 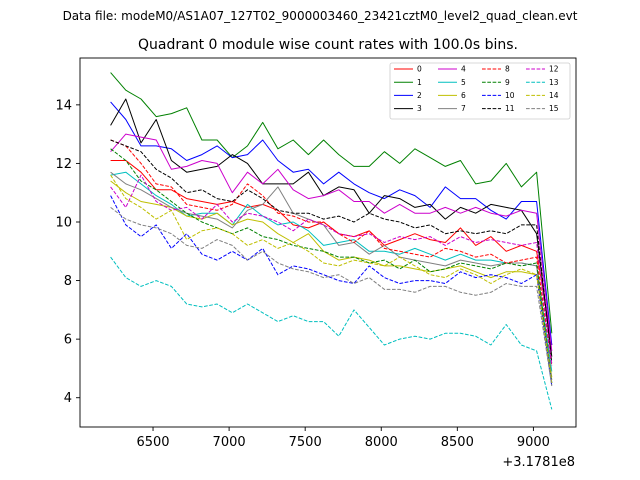 What do you see at coordinates (68, 398) in the screenshot?
I see `y-tick-label: 4` at bounding box center [68, 398].